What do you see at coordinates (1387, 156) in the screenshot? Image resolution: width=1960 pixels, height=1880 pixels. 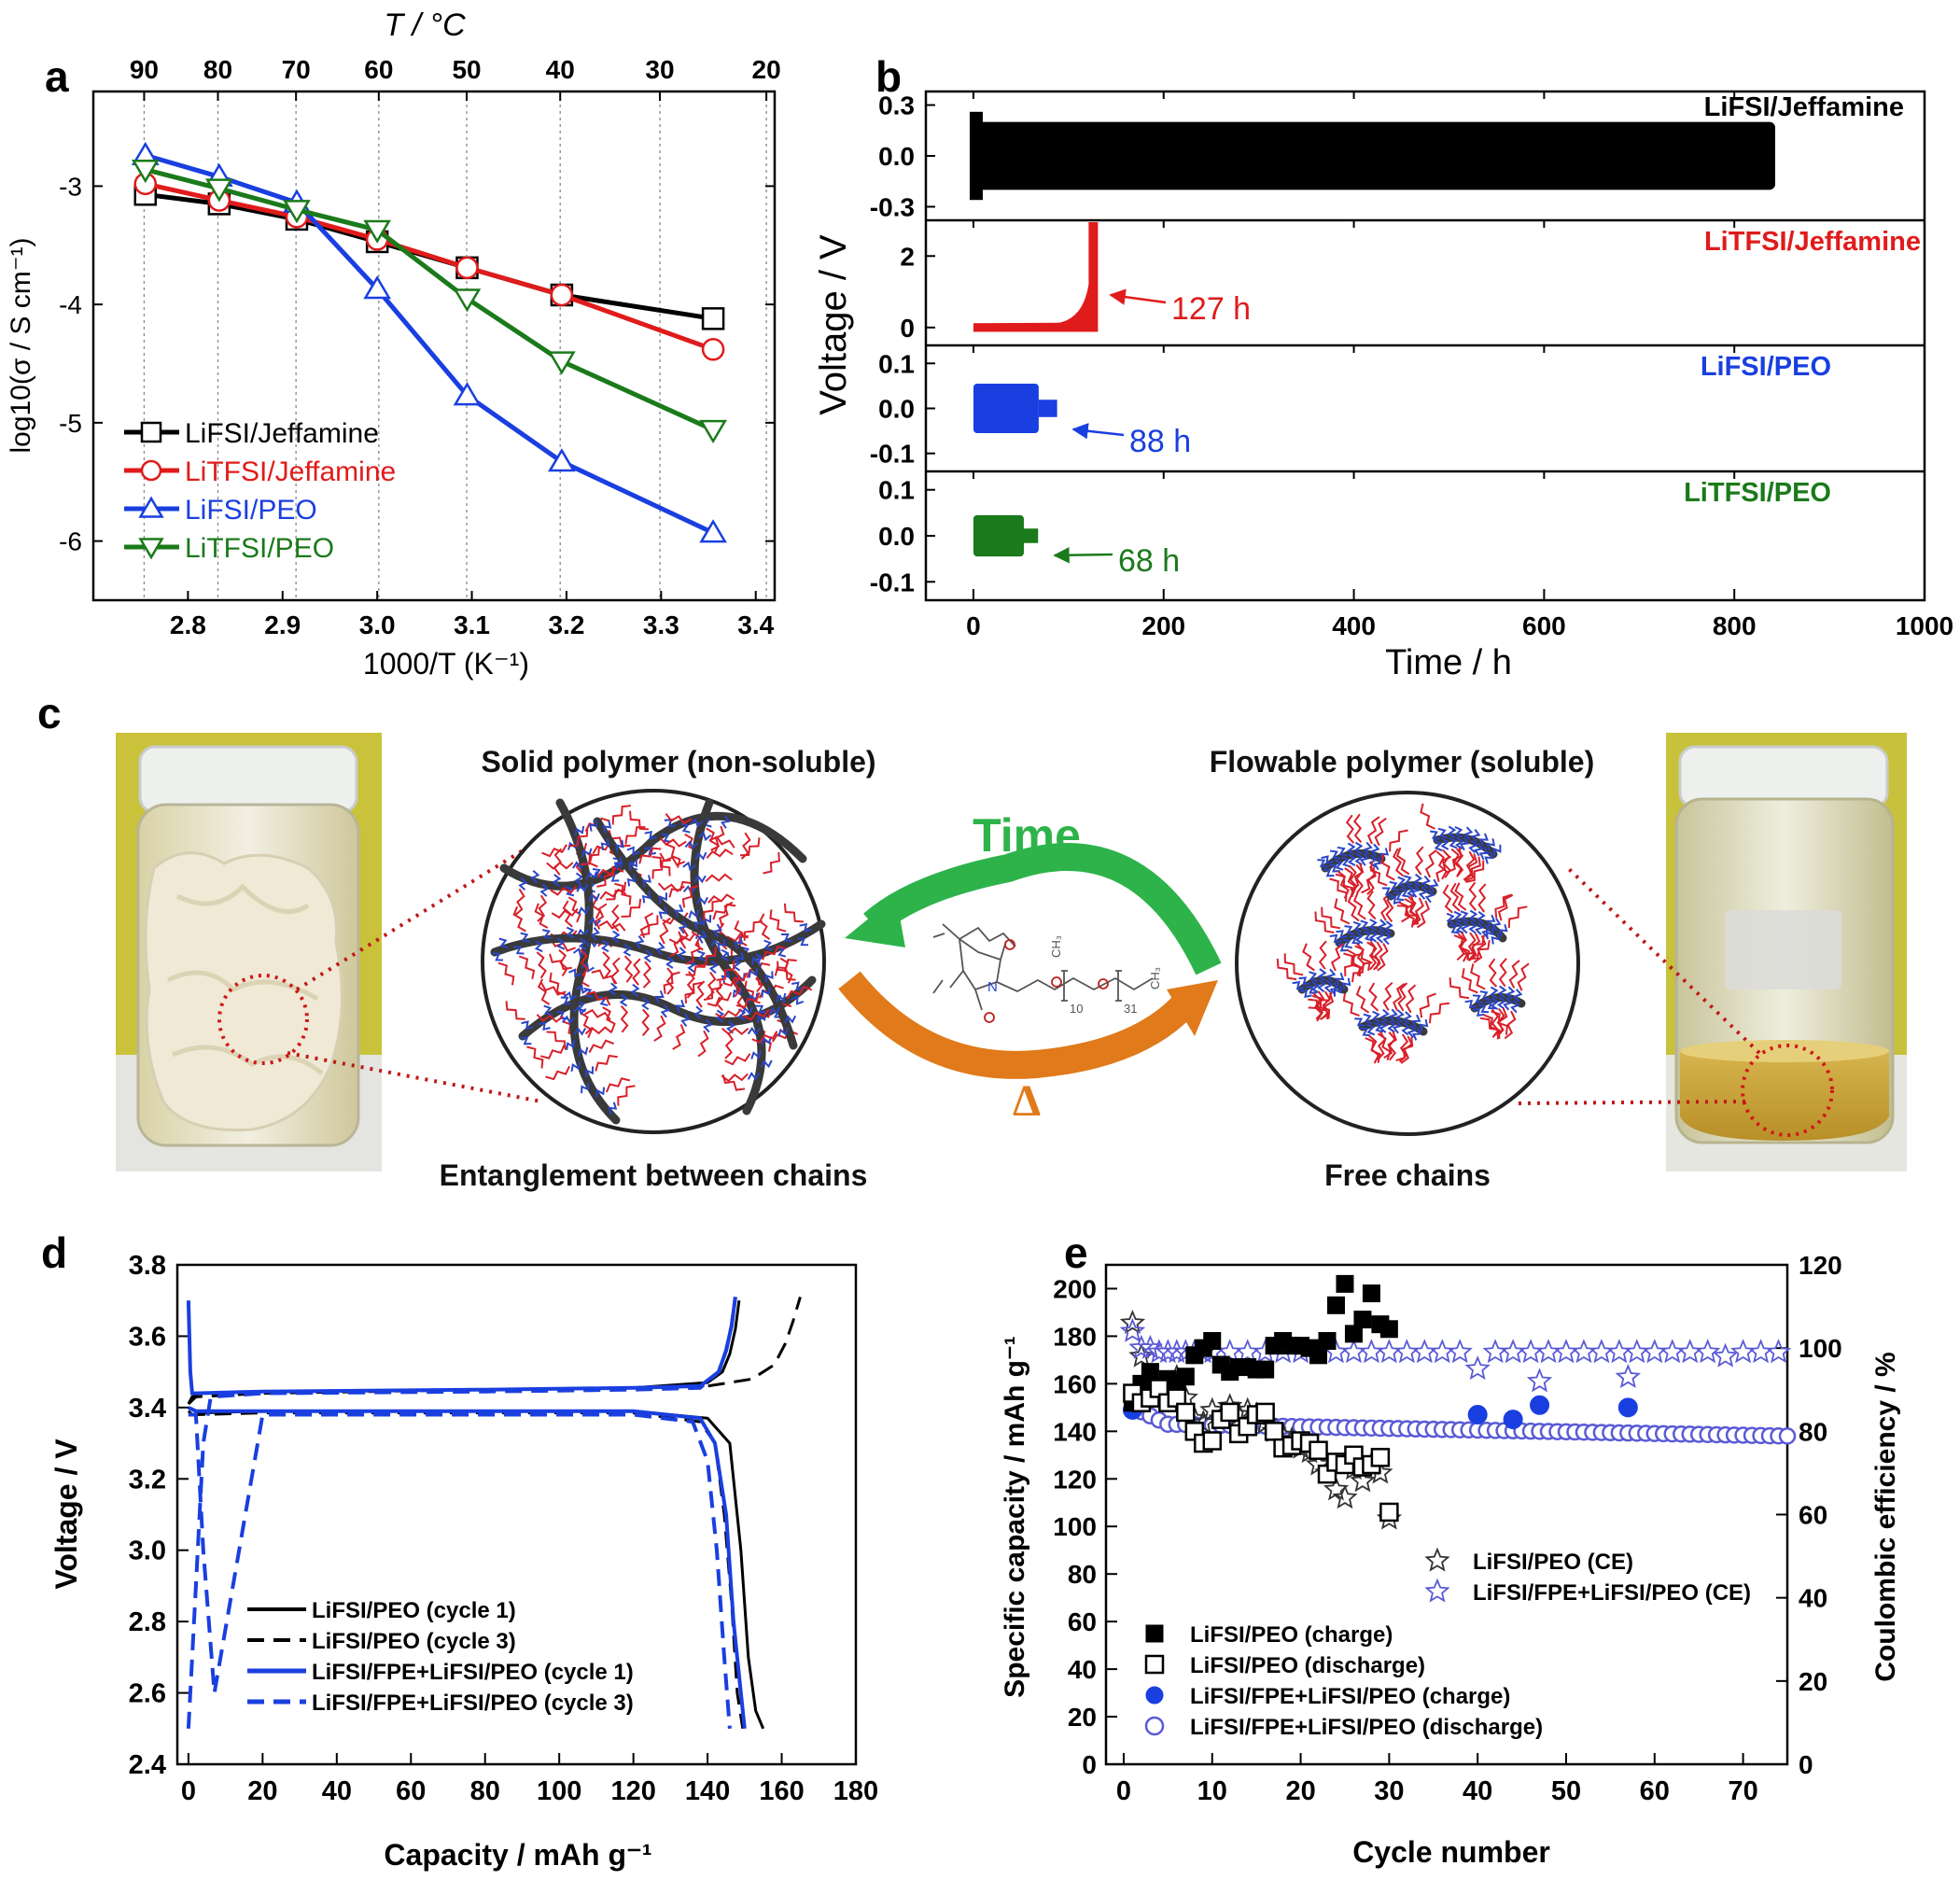 I see `b-subplot-LiFSI/Jeffamine: 0.3 0.0 -0.3 LiFSI/Jeffamine` at bounding box center [1387, 156].